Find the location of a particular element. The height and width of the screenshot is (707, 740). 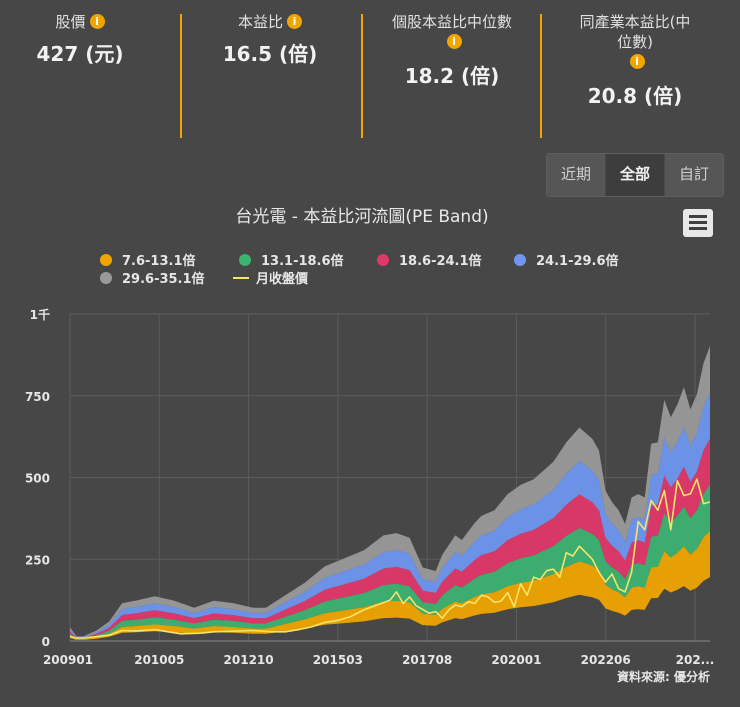

legend-label: 7.6-13.1倍 is located at coordinates (159, 261).